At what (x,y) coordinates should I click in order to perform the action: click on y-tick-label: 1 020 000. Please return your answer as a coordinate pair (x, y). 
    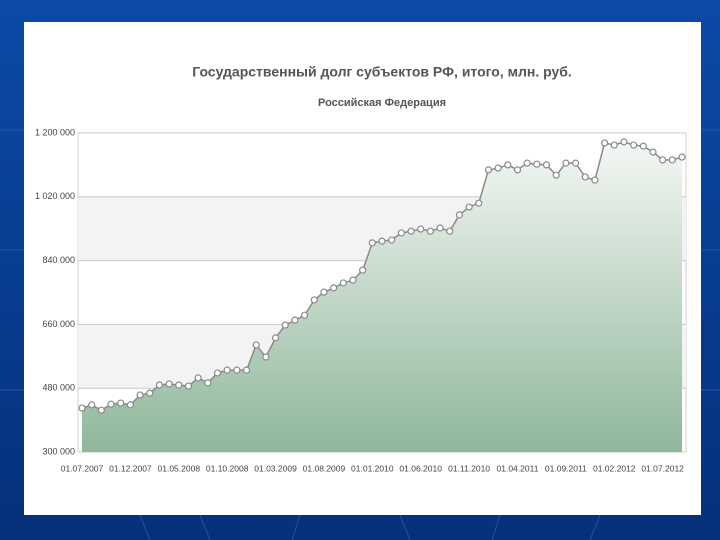
    Looking at the image, I should click on (55, 196).